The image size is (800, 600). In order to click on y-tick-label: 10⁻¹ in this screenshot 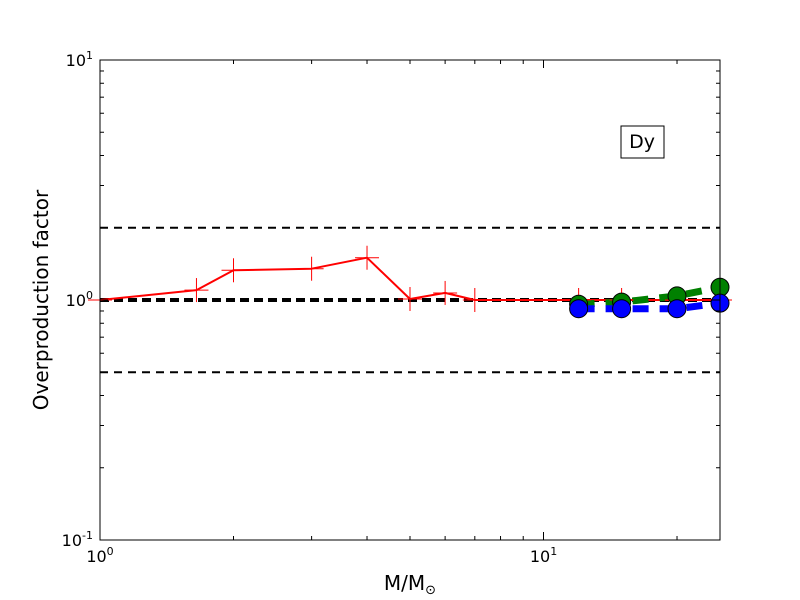, I will do `click(77, 539)`.